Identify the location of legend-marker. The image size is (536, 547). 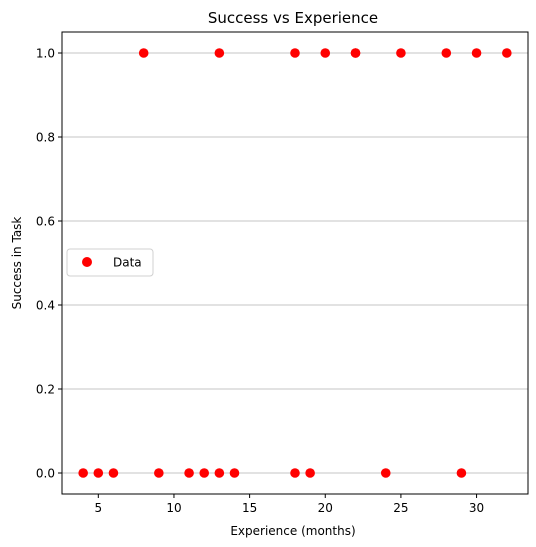
(87, 262).